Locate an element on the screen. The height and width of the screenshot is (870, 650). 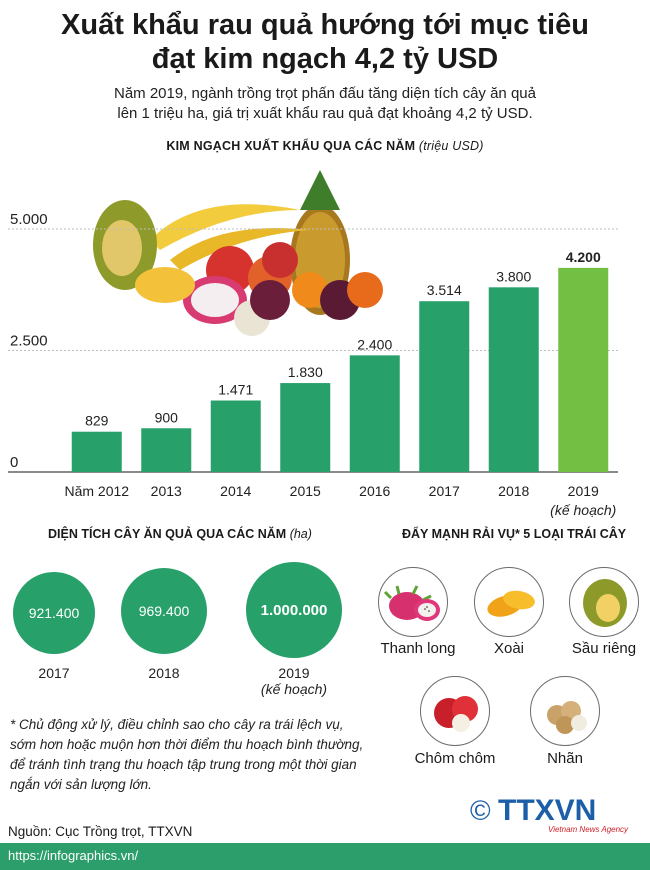
x-tick-label: 2013 is located at coordinates (166, 491).